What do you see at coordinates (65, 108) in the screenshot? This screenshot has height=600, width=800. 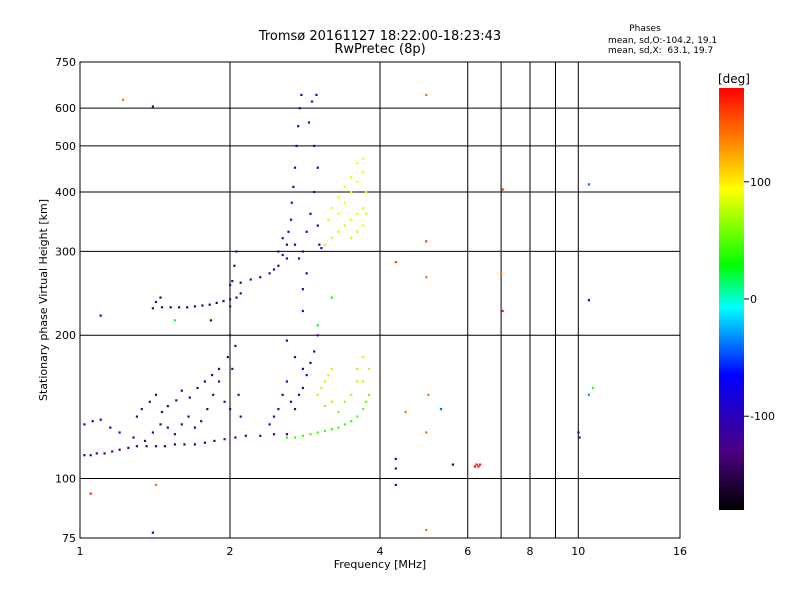 I see `y-tick-label: 600` at bounding box center [65, 108].